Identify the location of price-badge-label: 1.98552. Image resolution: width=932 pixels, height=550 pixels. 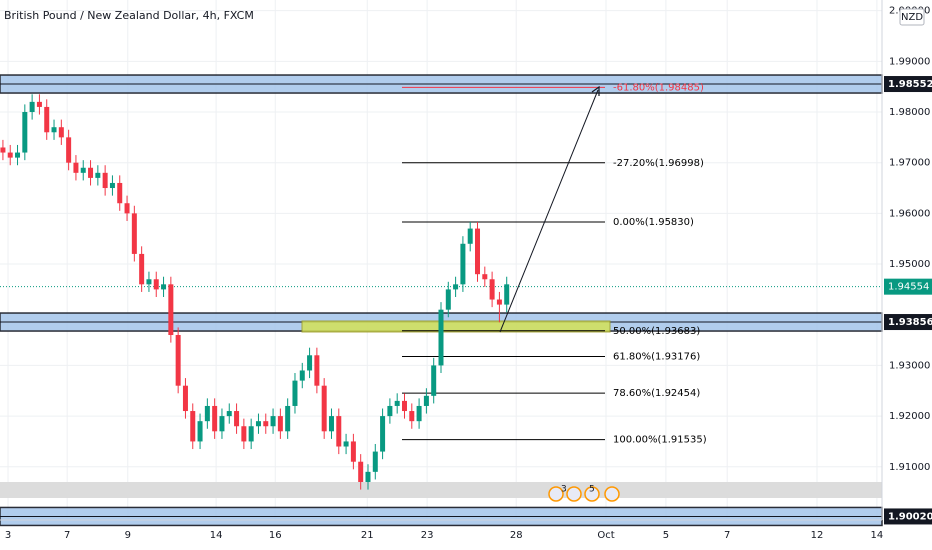
(910, 84).